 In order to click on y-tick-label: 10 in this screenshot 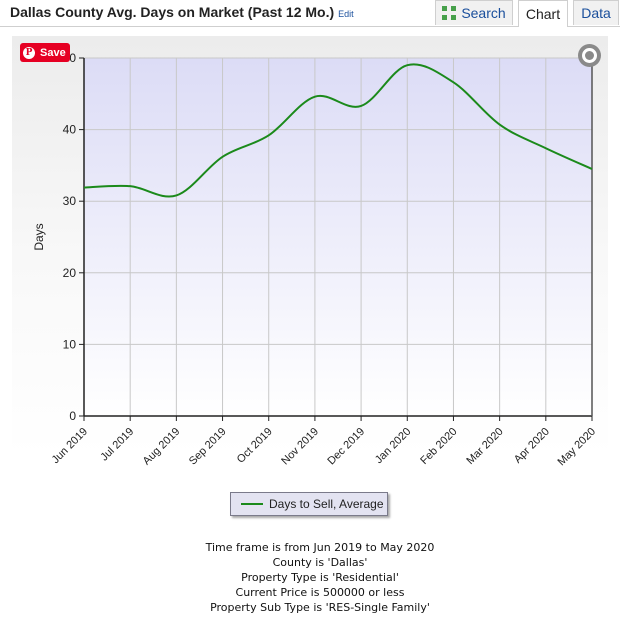, I will do `click(70, 344)`.